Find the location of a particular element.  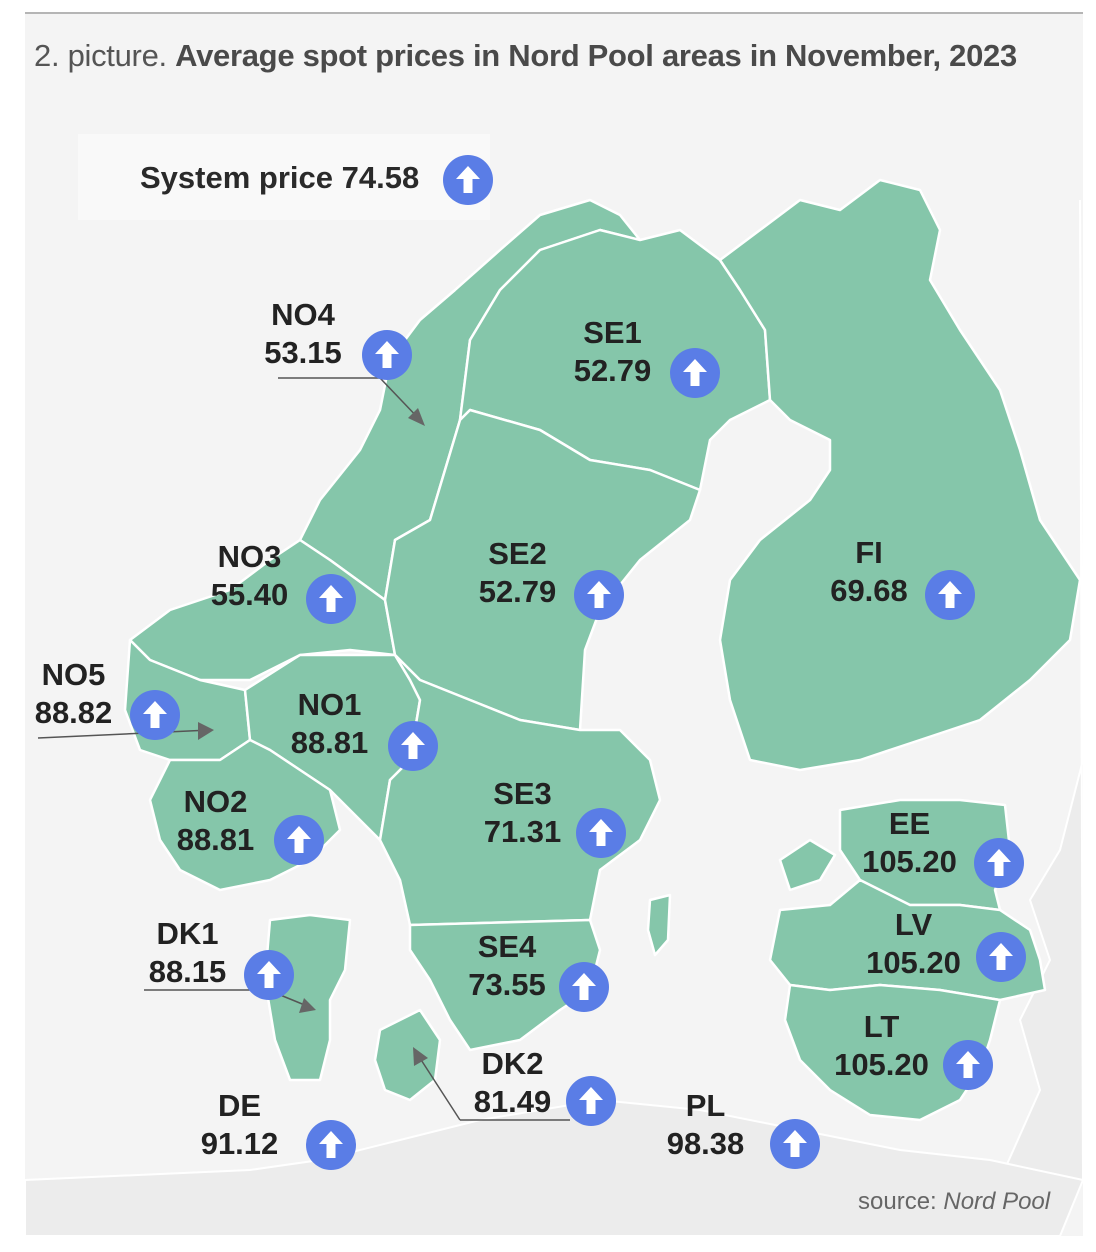

area-price: 71.31 is located at coordinates (522, 831).